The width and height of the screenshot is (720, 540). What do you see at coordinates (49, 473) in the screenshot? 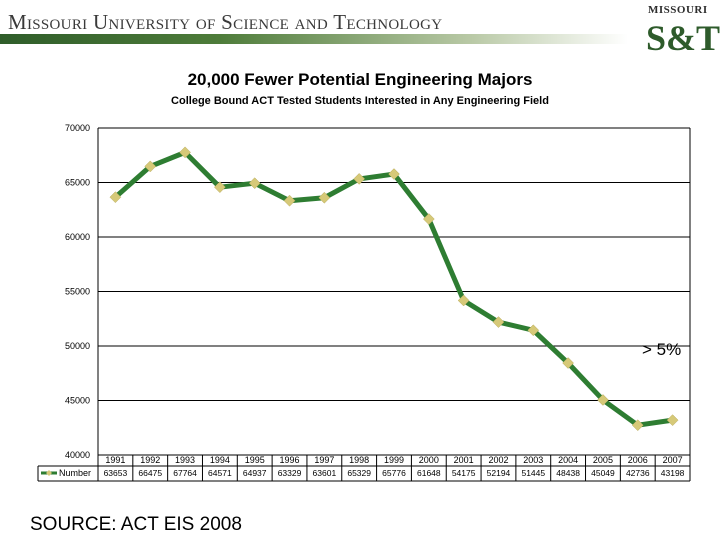
I see `legend-marker-key` at bounding box center [49, 473].